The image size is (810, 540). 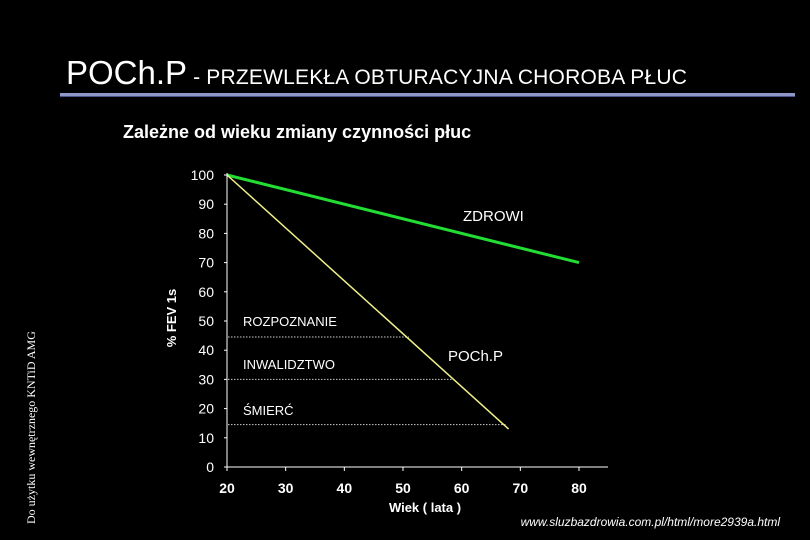 What do you see at coordinates (206, 321) in the screenshot?
I see `y-tick-label: 50` at bounding box center [206, 321].